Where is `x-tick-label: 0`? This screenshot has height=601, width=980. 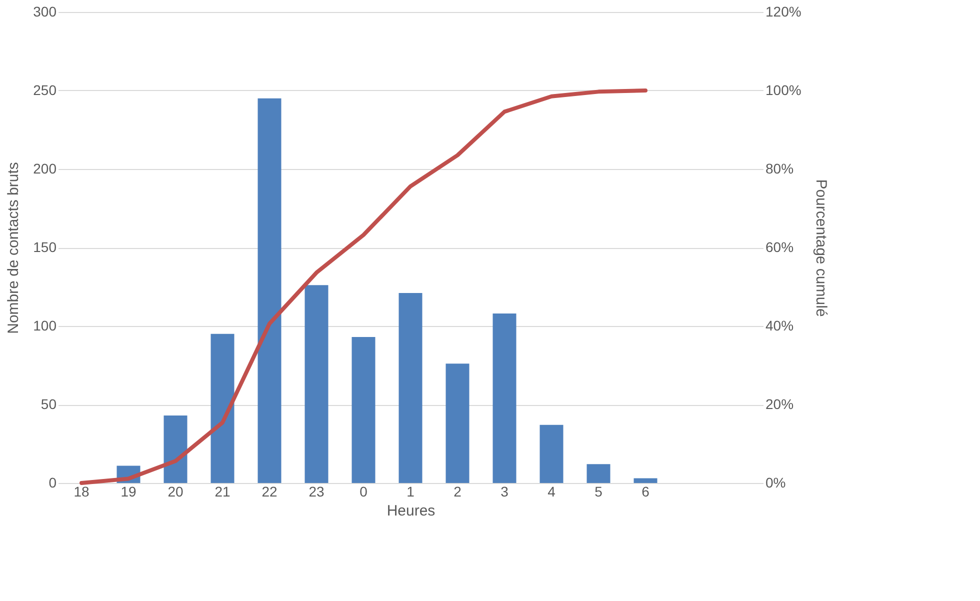
x-tick-label: 0 is located at coordinates (364, 492).